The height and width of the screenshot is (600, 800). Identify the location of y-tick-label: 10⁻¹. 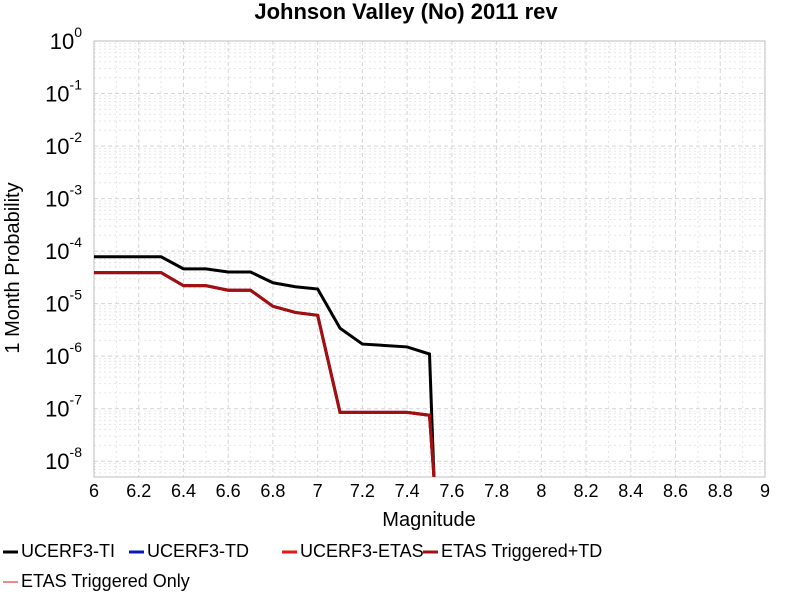
(63, 92).